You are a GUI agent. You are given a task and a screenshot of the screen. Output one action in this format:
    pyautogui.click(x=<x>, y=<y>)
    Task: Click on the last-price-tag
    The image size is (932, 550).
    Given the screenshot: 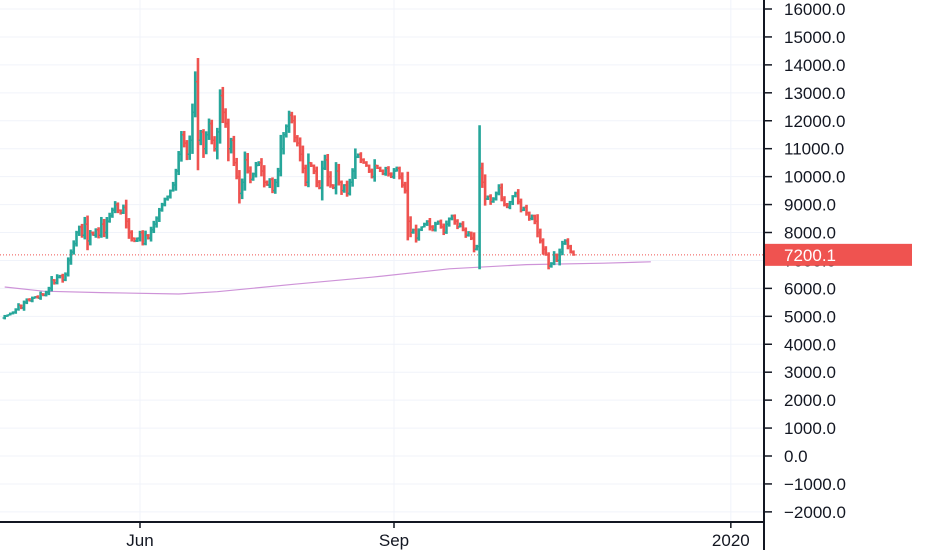 What is the action you would take?
    pyautogui.click(x=838, y=254)
    